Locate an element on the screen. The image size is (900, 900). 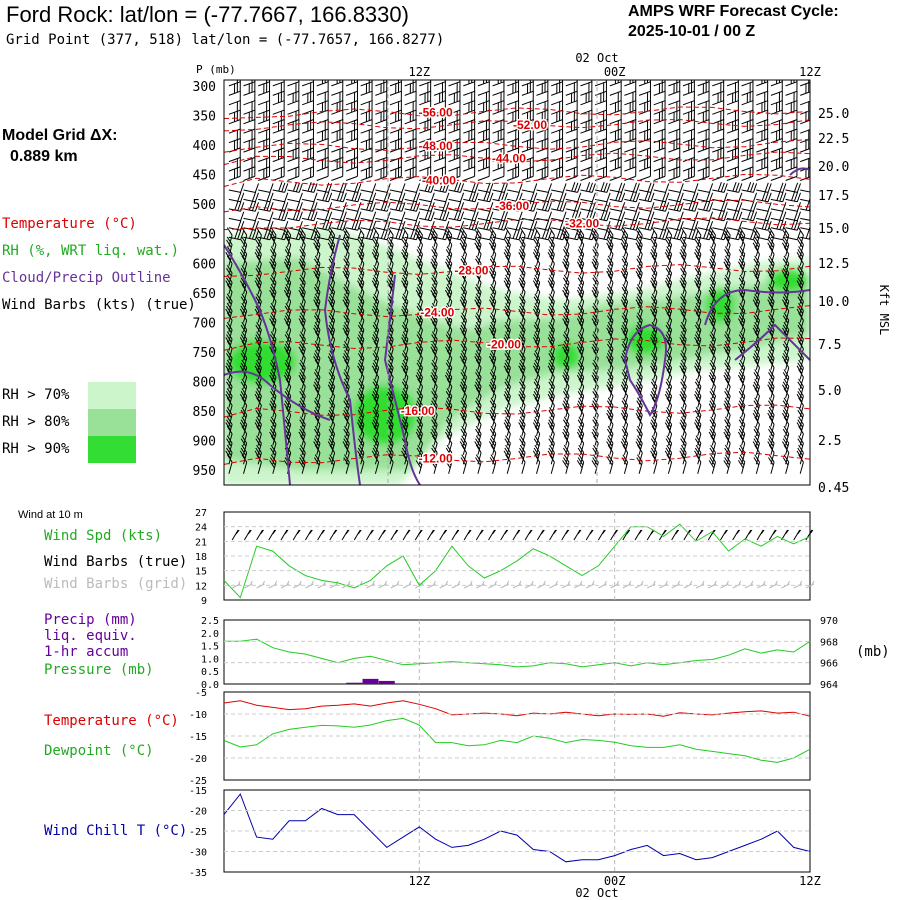
pressure-tick-950: 950 is located at coordinates (204, 471).